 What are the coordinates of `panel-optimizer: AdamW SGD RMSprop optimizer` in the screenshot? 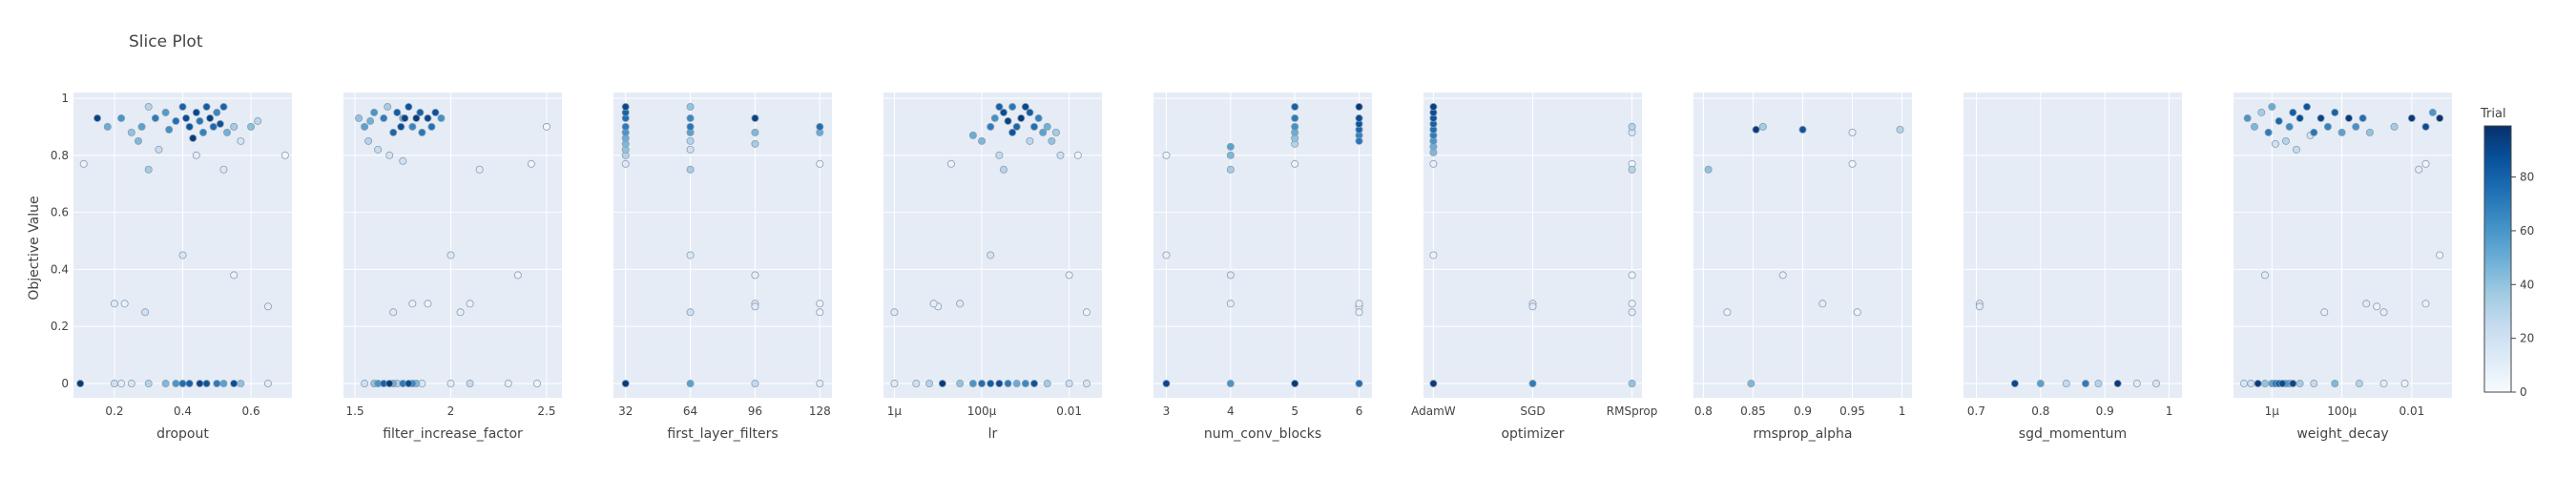 It's located at (1534, 267).